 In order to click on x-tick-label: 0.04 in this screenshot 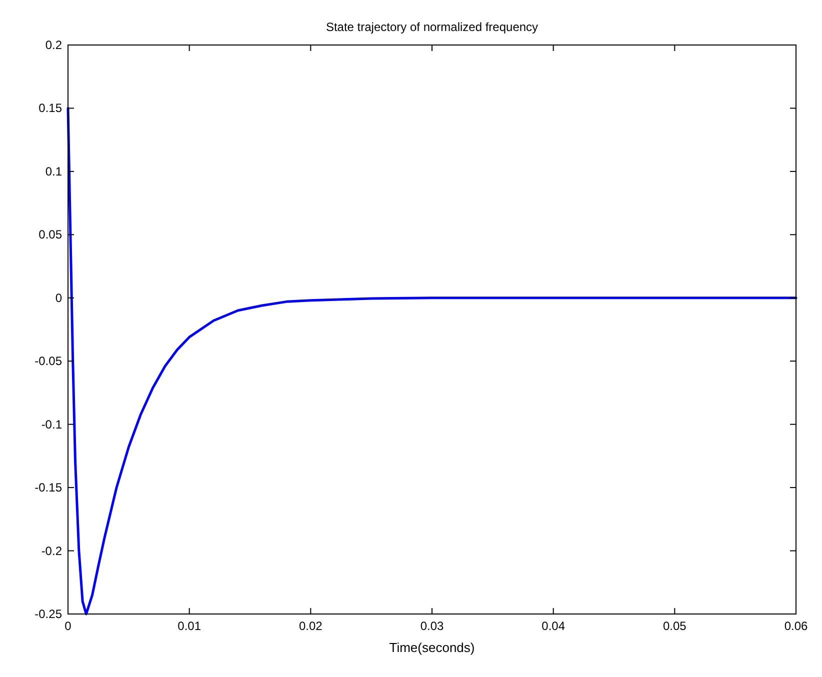, I will do `click(554, 626)`.